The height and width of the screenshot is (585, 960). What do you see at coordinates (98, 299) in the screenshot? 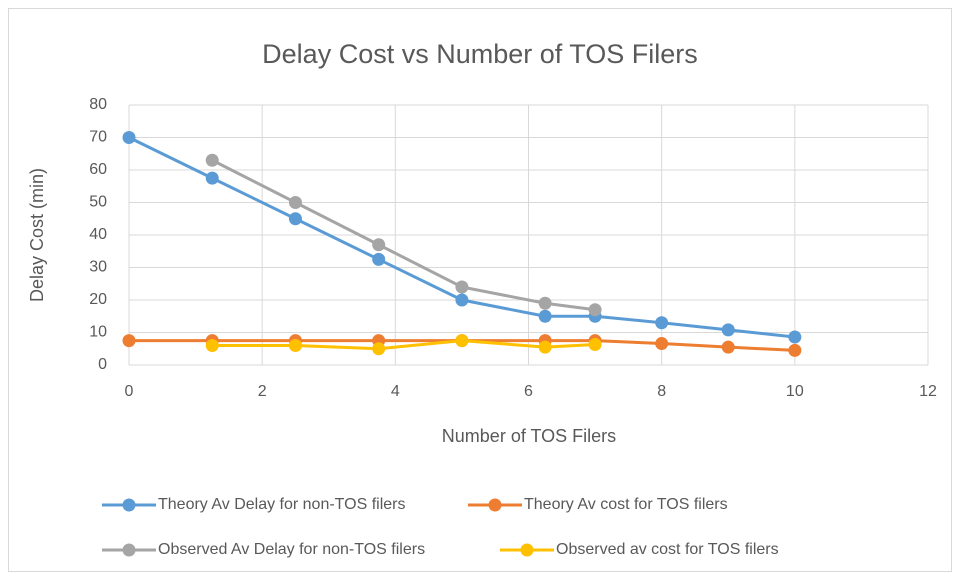
I see `y-tick-label: 20` at bounding box center [98, 299].